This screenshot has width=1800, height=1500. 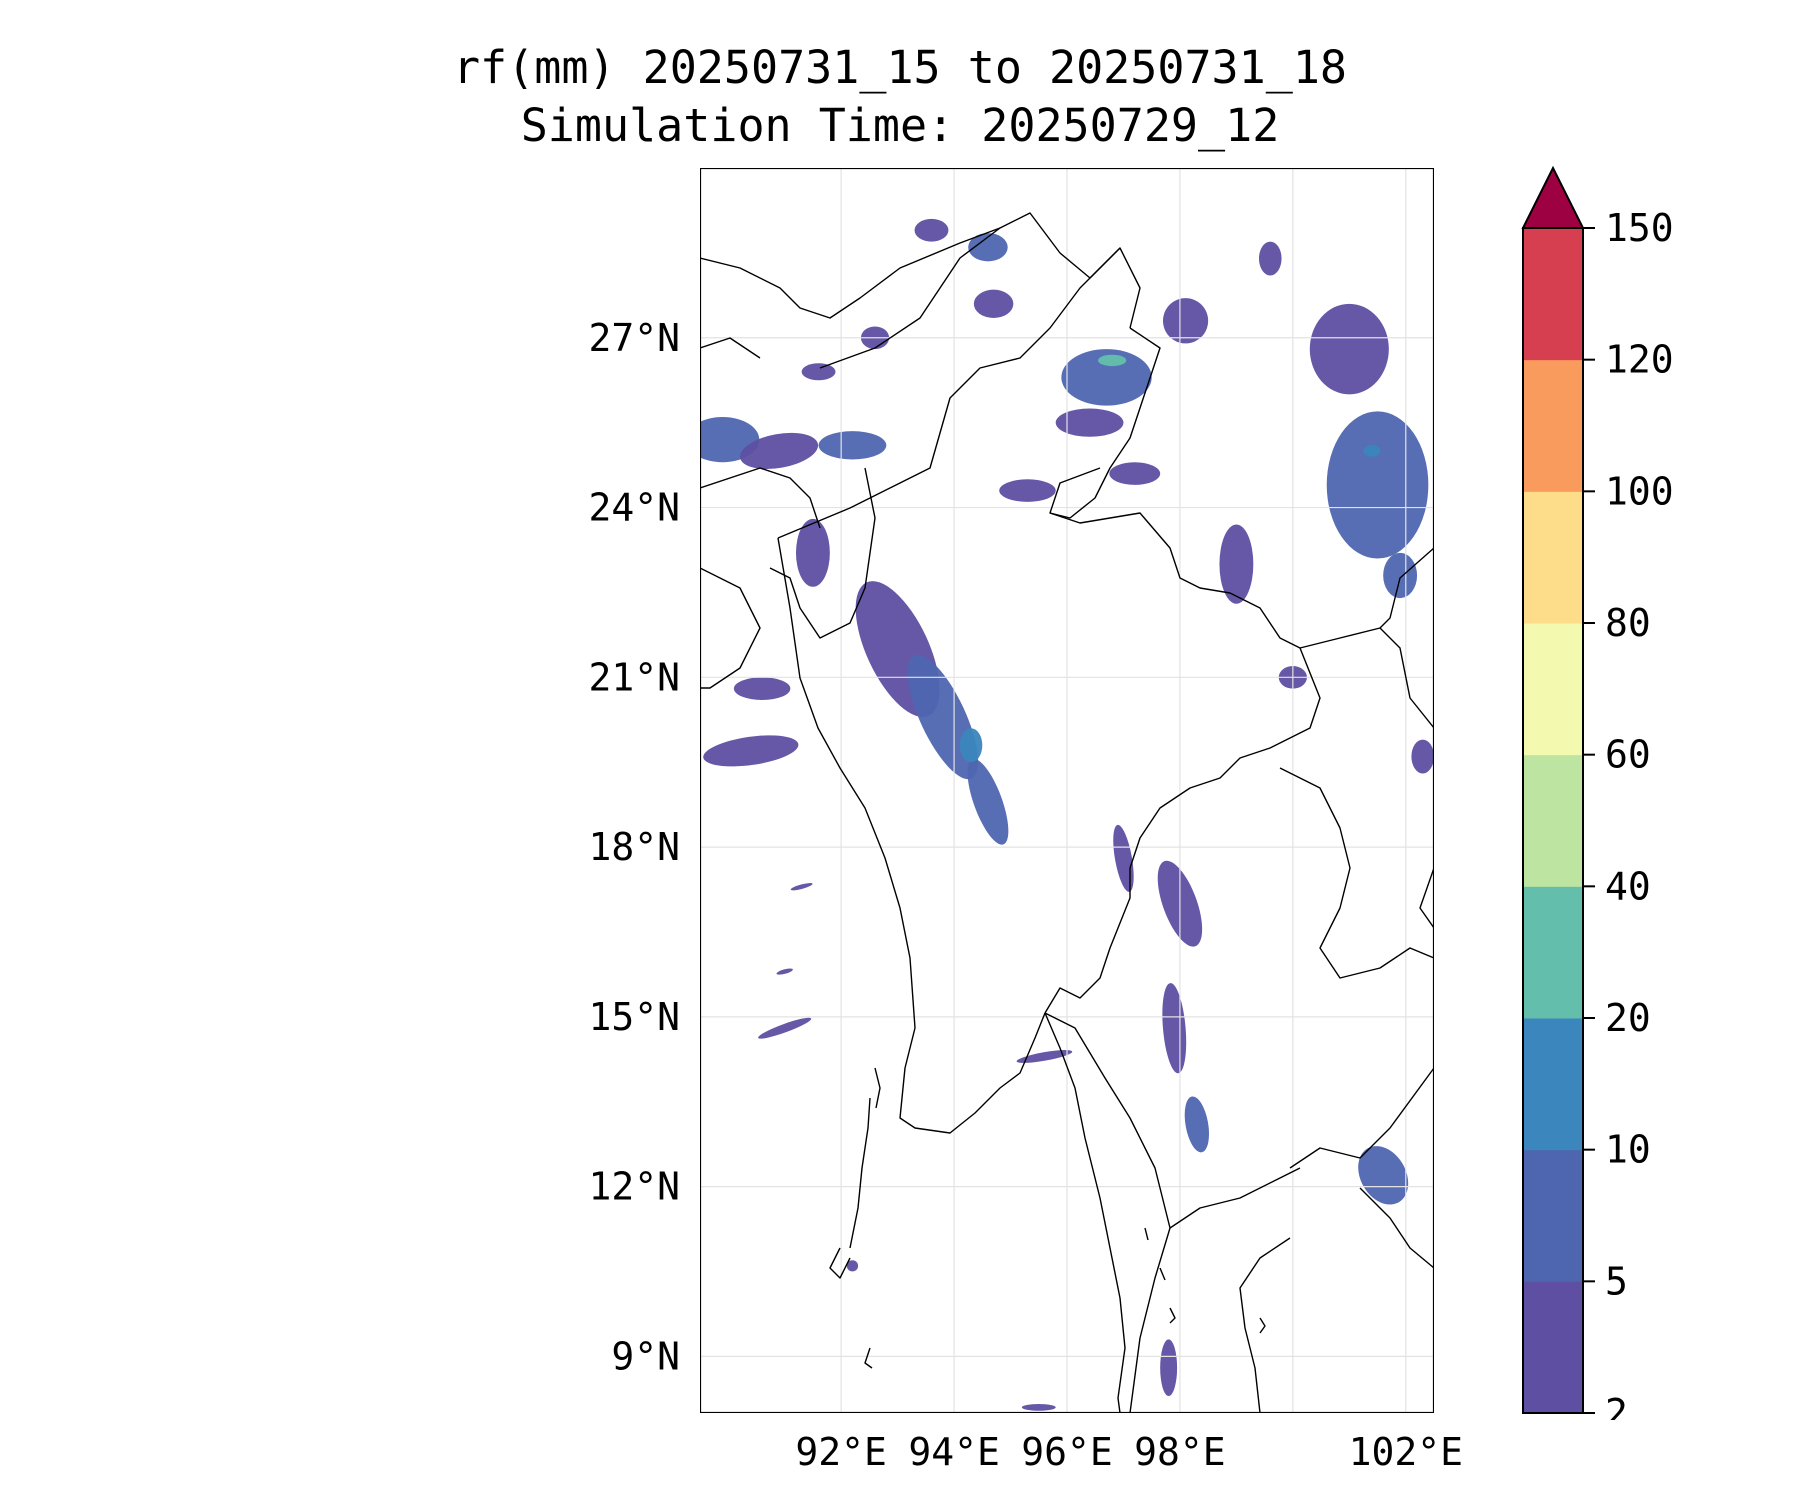 I want to click on colorbar-frame, so click(x=1553, y=820).